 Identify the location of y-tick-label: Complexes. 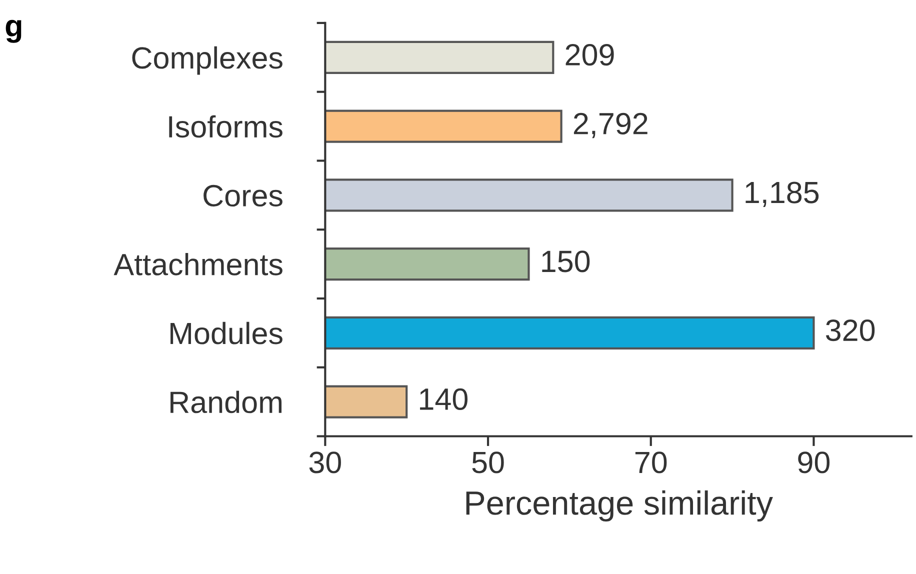
(207, 60).